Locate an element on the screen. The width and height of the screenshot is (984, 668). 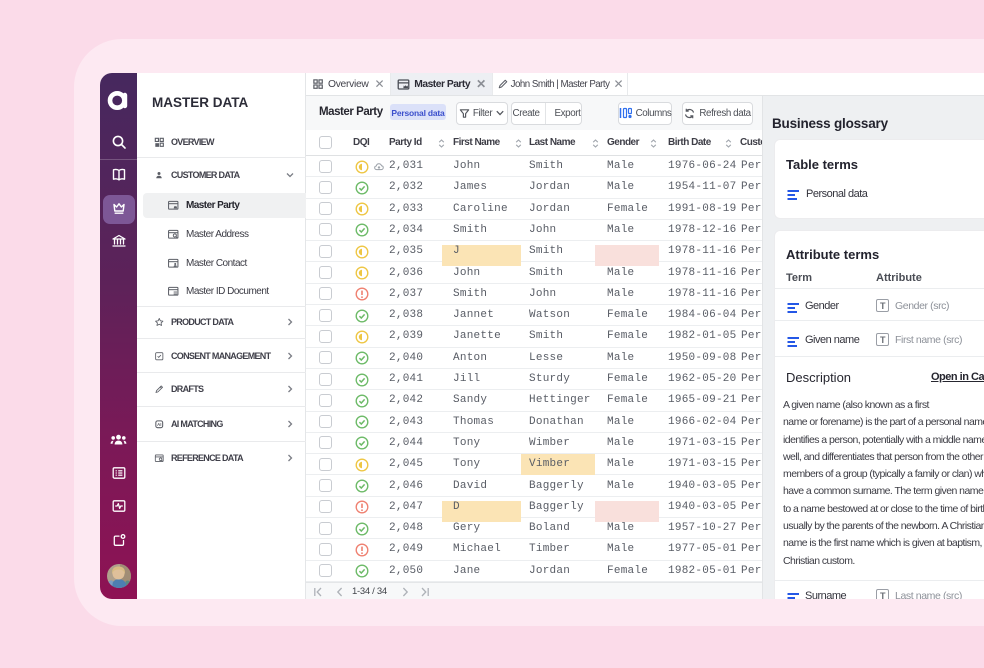
svg-text: AI is located at coordinates (159, 424).